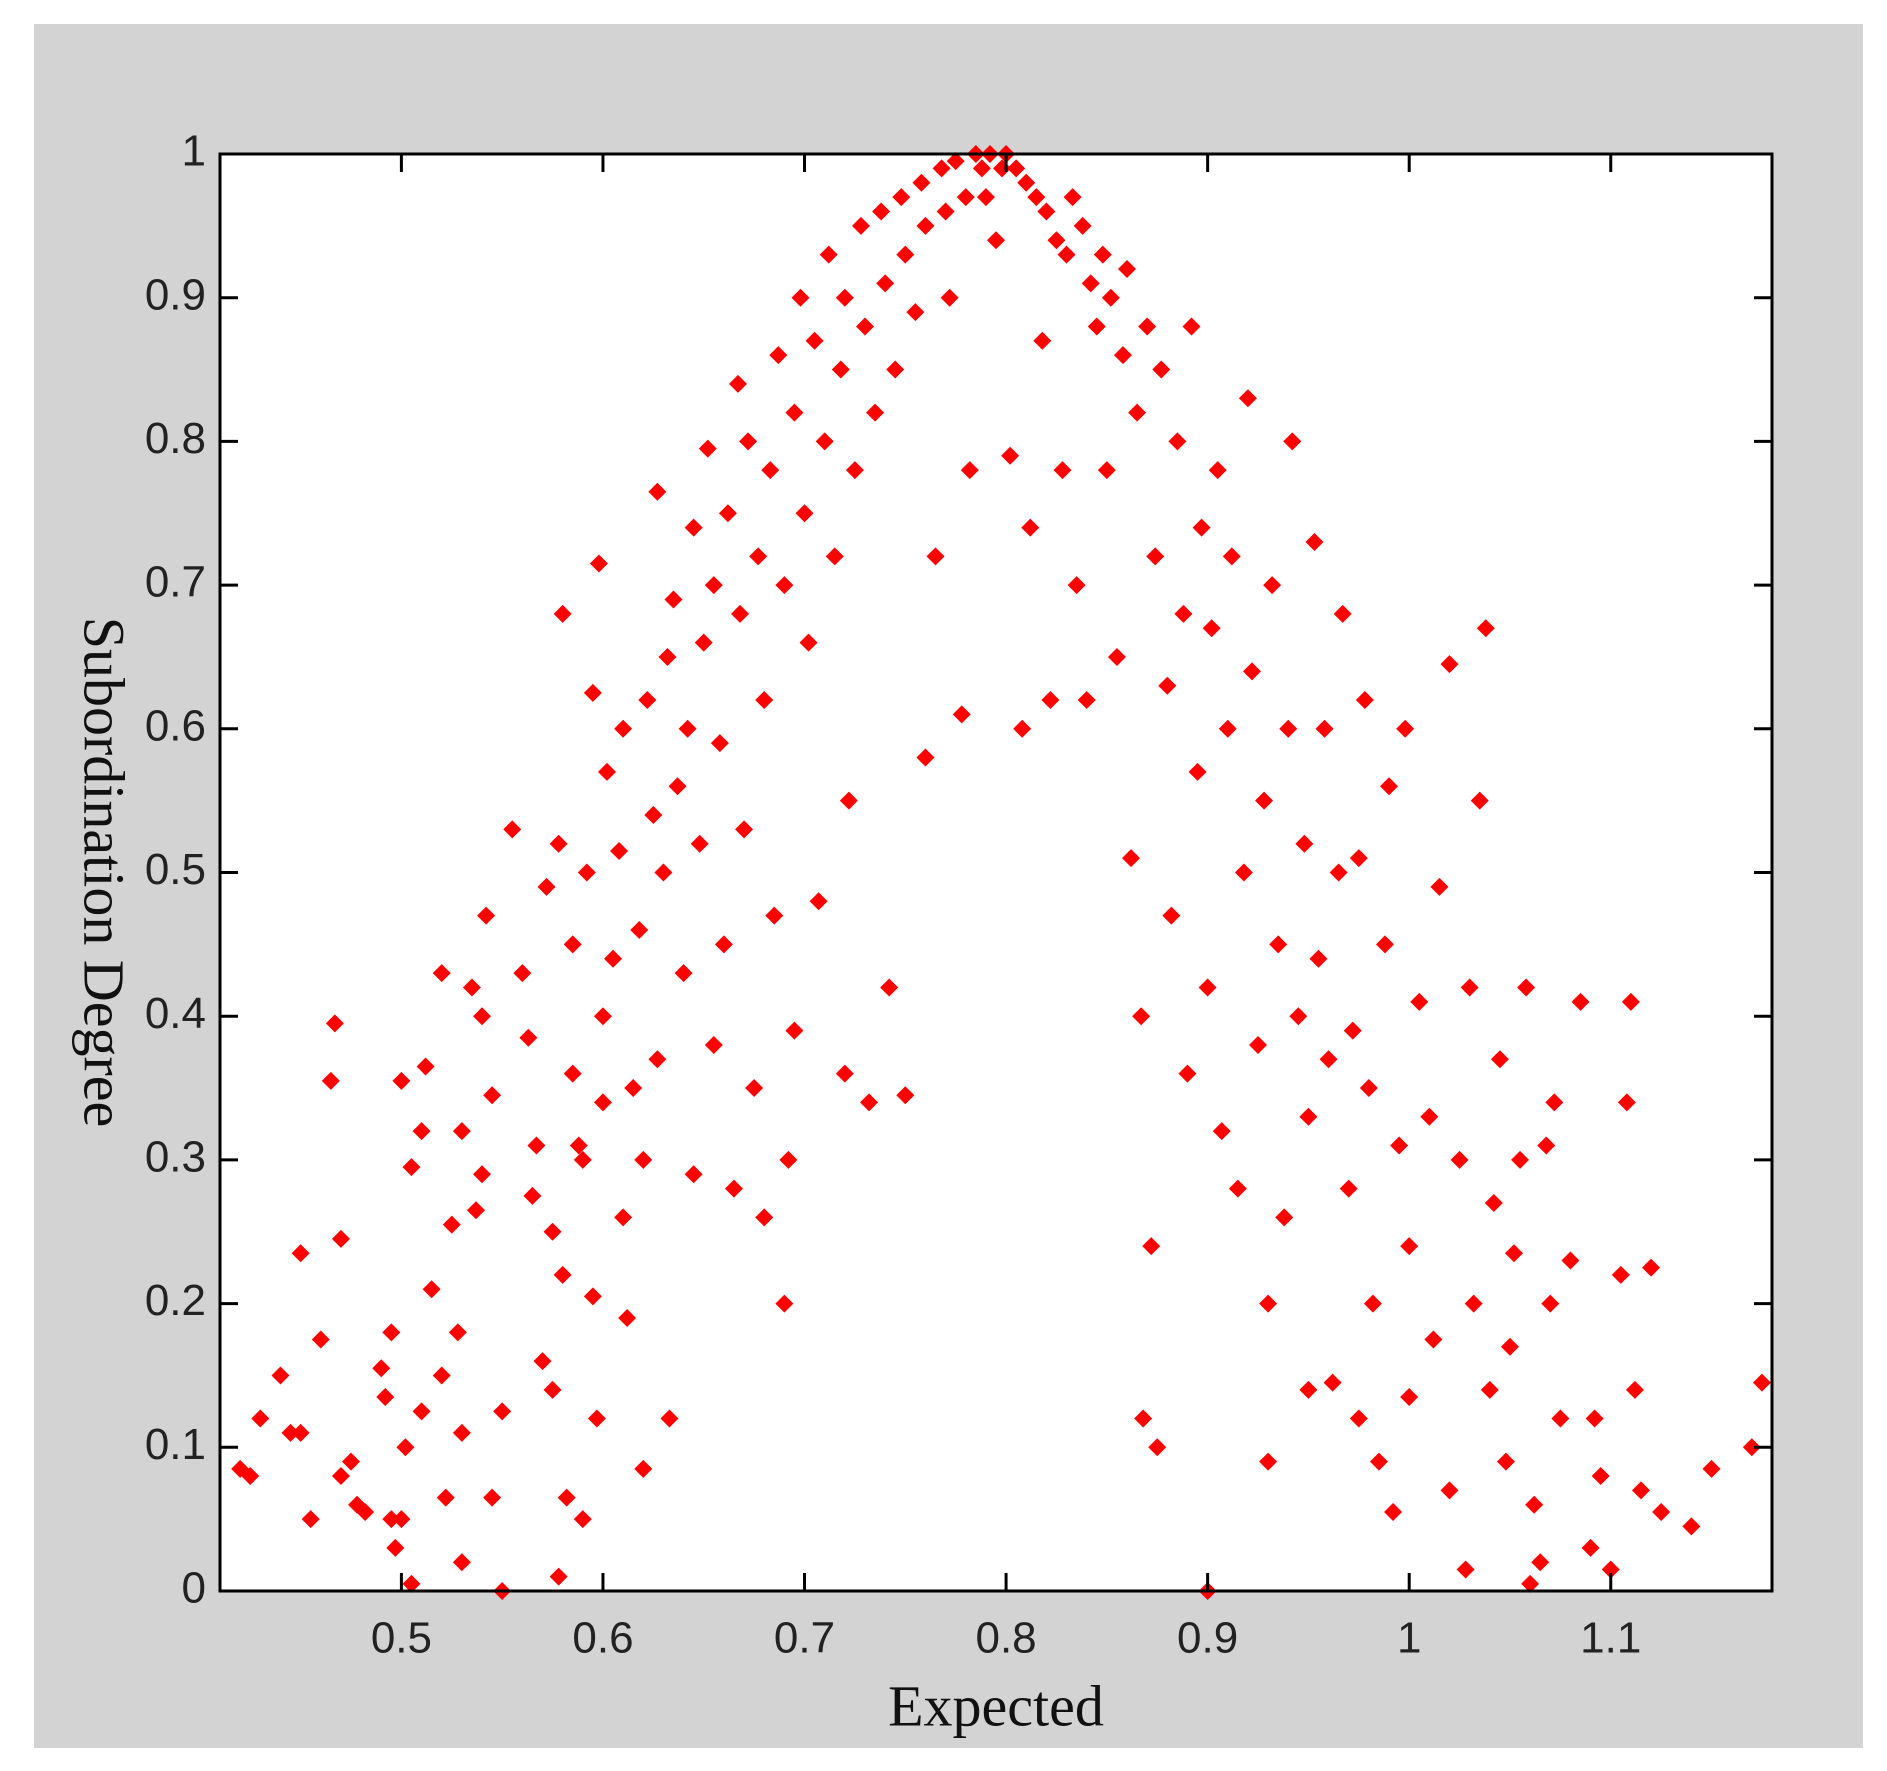  I want to click on y-tick-label: 0.2, so click(175, 1300).